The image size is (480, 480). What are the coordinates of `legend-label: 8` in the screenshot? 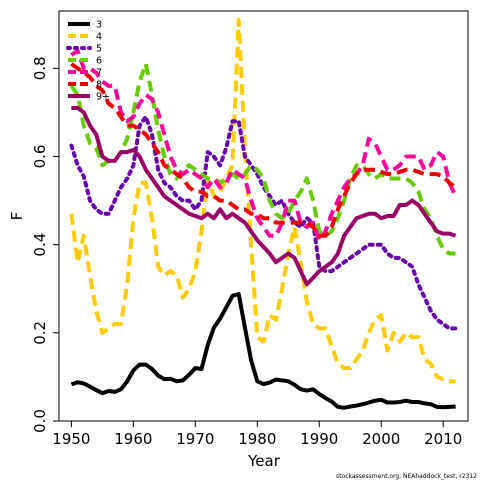 It's located at (99, 85).